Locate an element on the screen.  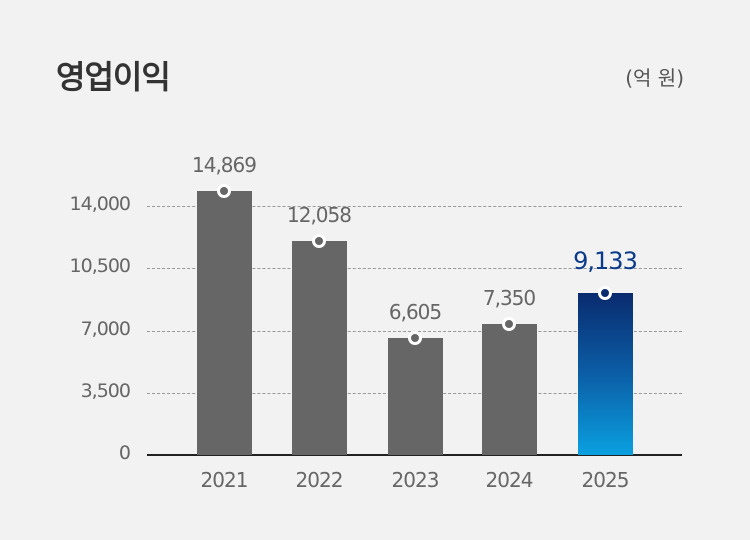
bar-2022 is located at coordinates (319, 347).